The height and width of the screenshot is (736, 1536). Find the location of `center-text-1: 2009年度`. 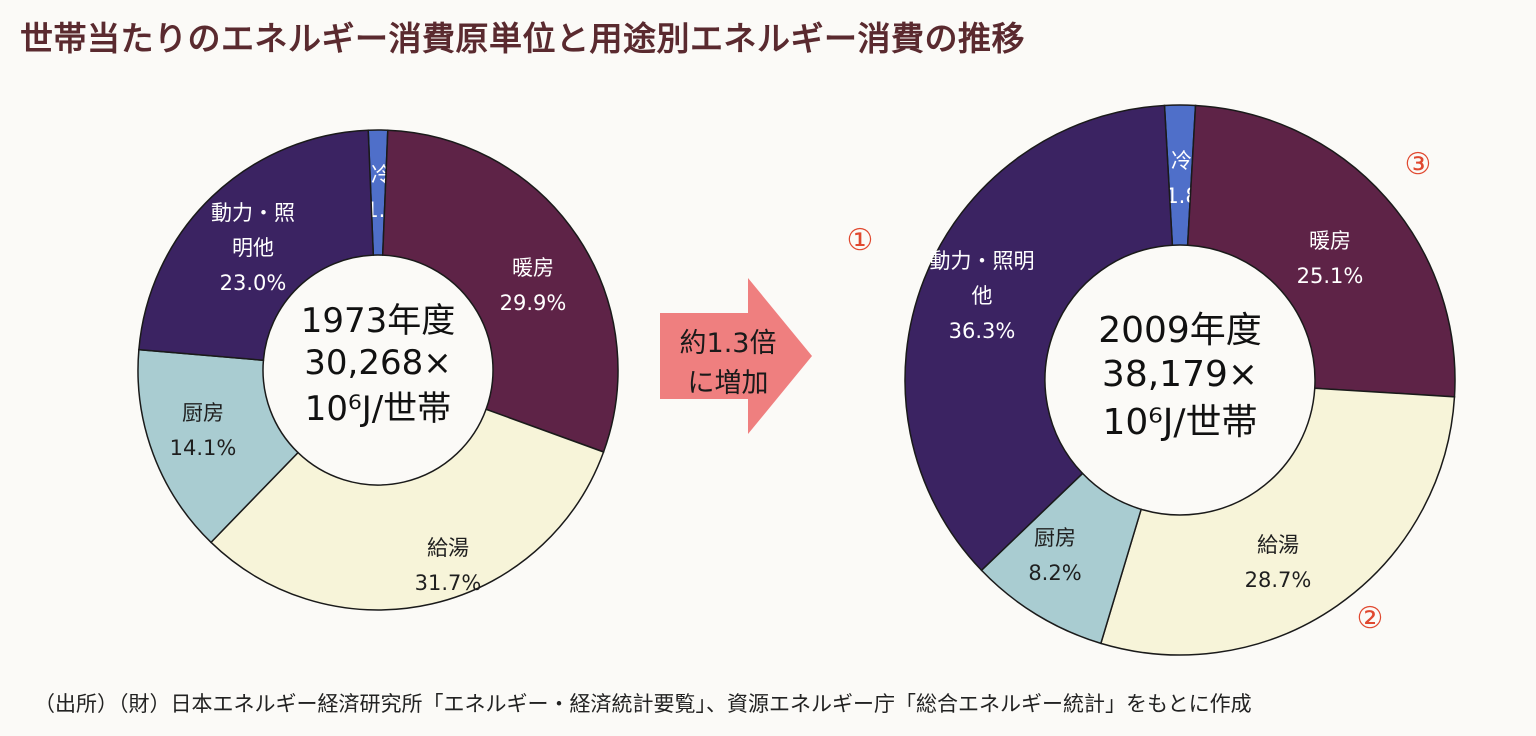

center-text-1: 2009年度 is located at coordinates (1180, 330).